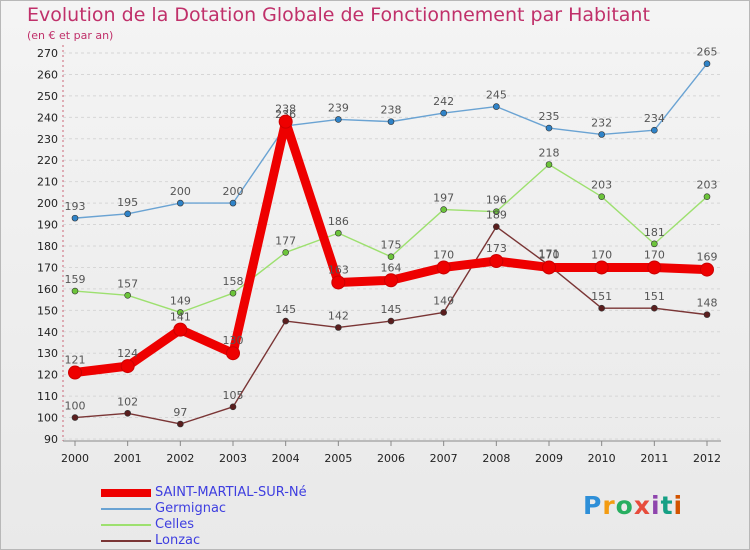 The image size is (750, 550). Describe the element at coordinates (47, 53) in the screenshot. I see `y-tick-label: 270` at that location.